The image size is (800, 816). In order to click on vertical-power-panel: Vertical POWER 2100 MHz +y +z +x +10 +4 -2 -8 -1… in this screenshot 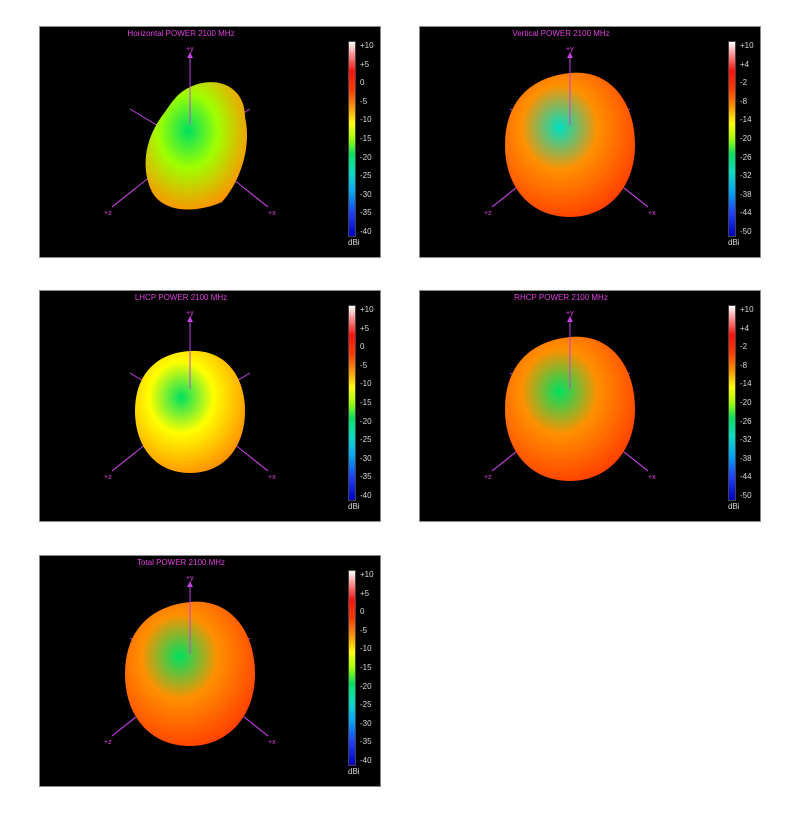, I will do `click(590, 142)`.